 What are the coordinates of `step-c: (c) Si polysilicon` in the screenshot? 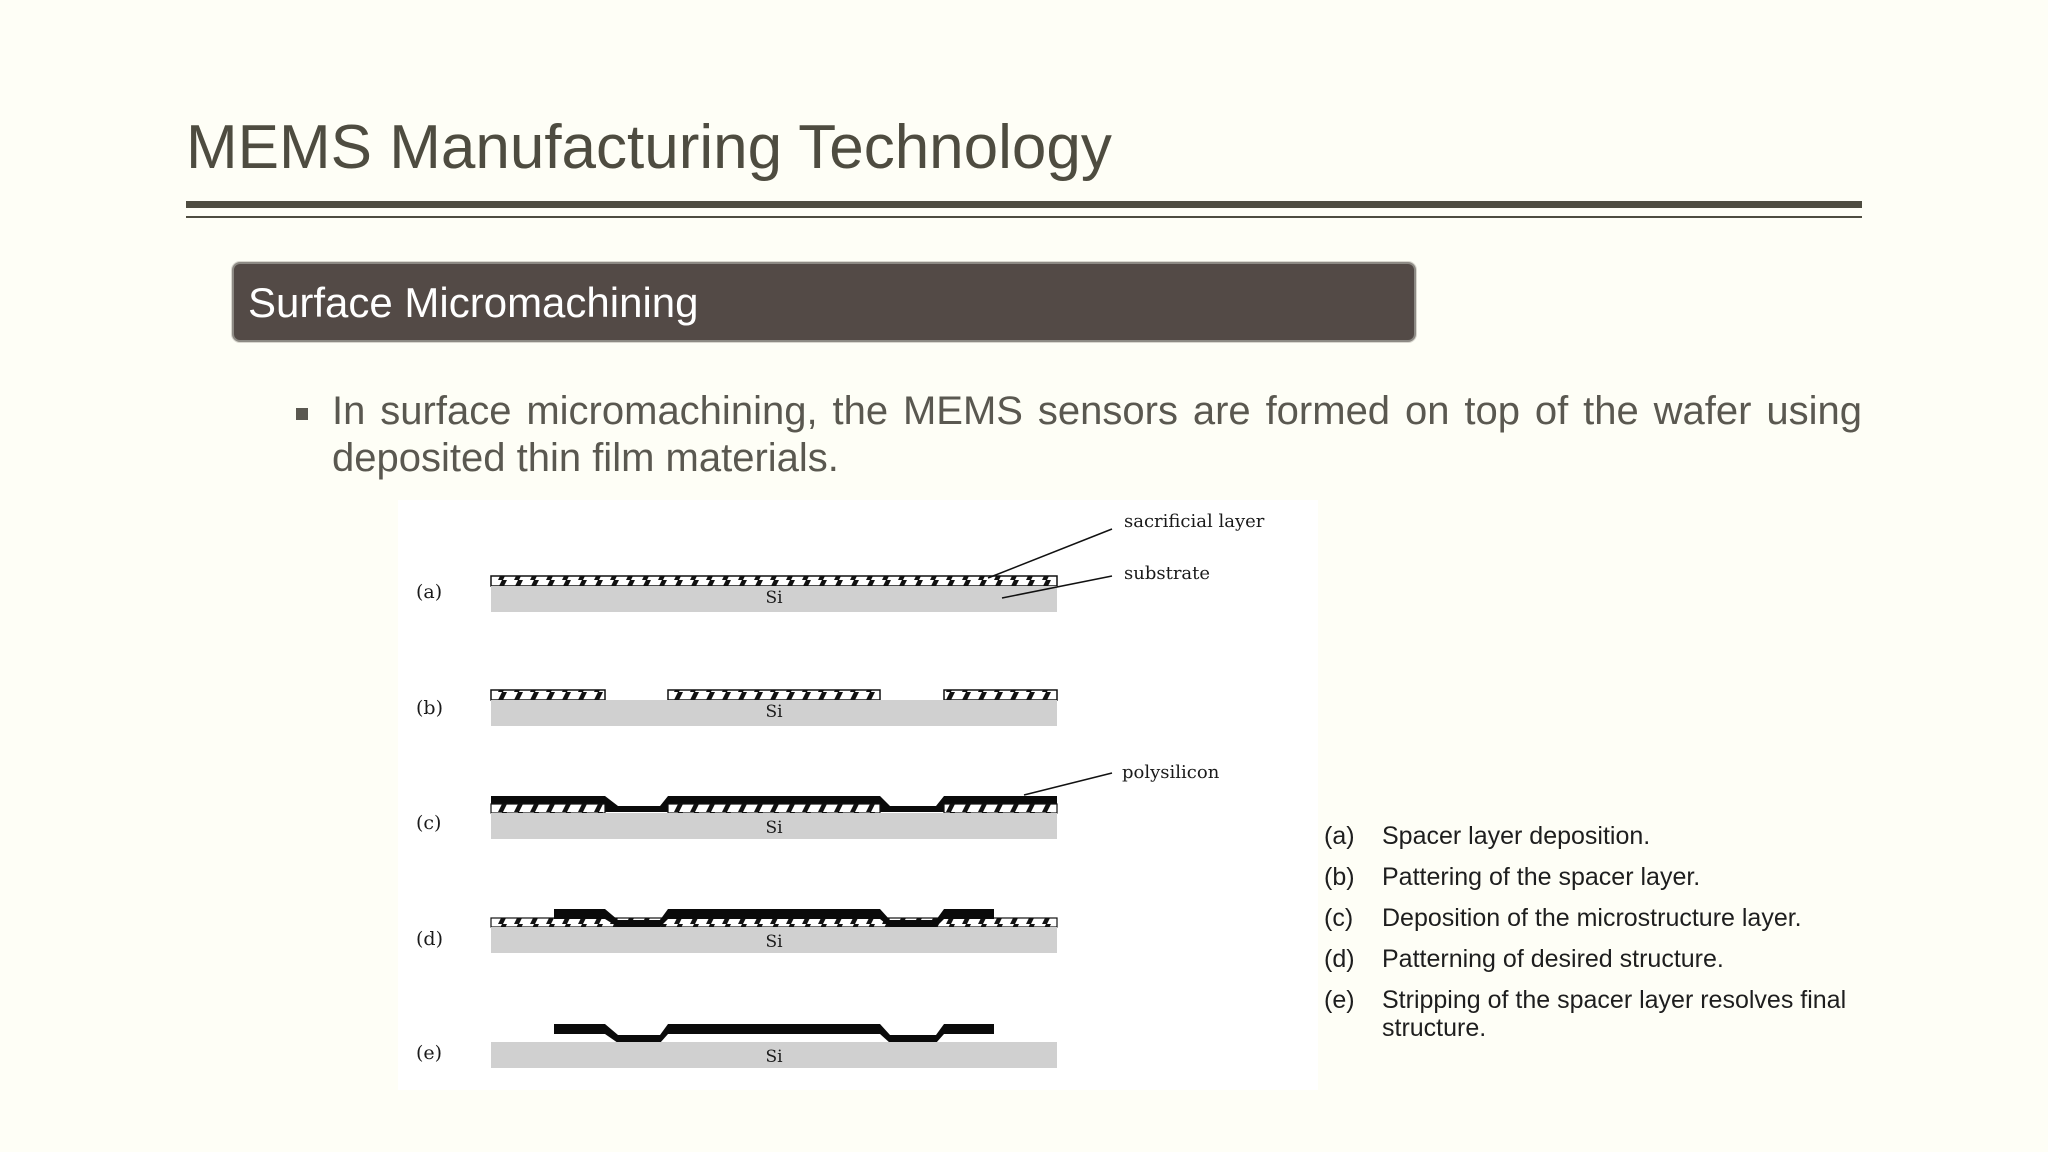 It's located at (818, 800).